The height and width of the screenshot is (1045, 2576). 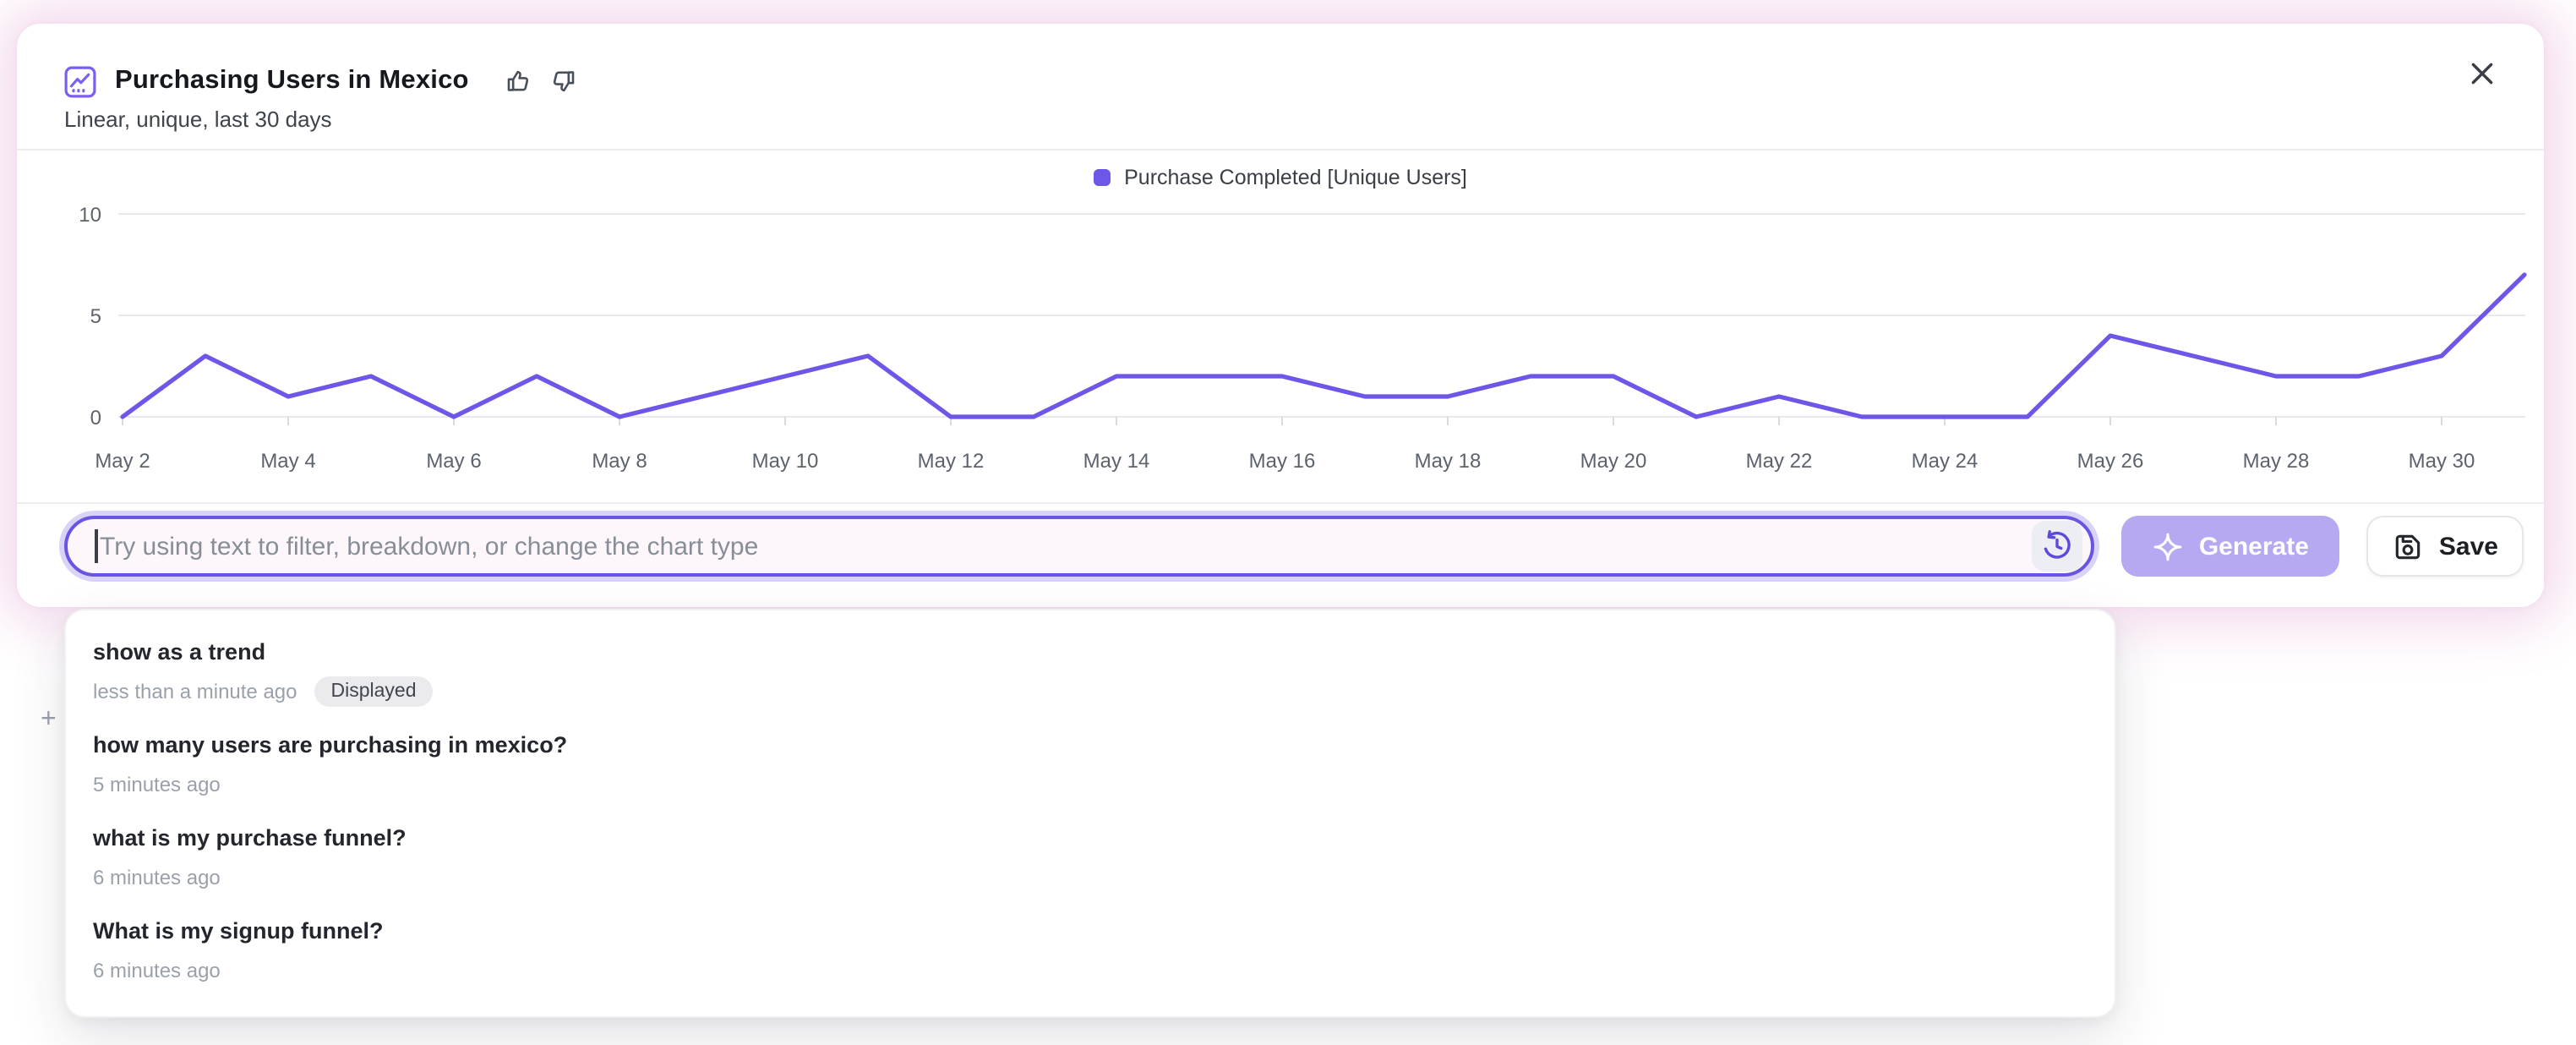 I want to click on svg-text: May 16, so click(x=1282, y=462).